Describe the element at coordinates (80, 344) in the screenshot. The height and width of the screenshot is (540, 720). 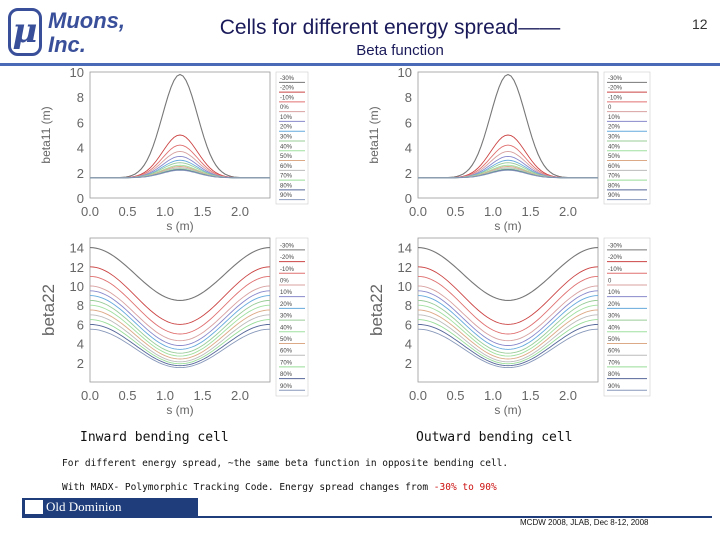
I see `y-tick-label: 4` at that location.